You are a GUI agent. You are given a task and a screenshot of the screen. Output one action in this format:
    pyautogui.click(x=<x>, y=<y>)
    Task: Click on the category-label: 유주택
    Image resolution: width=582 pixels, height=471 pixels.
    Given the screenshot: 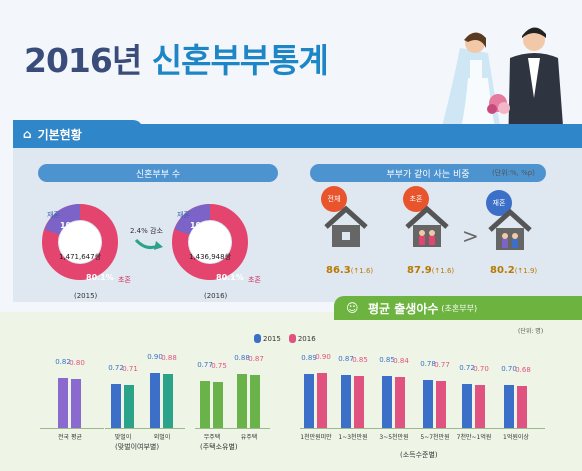 What is the action you would take?
    pyautogui.click(x=249, y=437)
    